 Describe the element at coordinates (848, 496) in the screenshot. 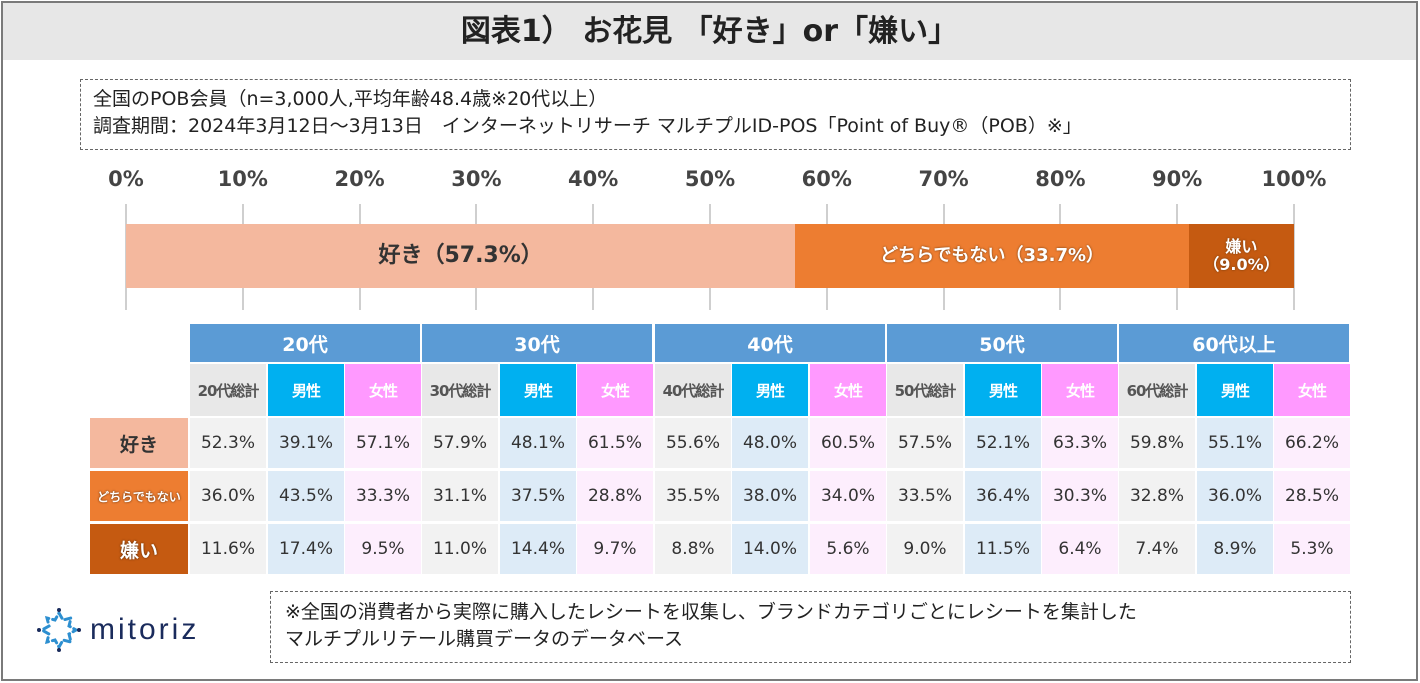

I see `table-cell: 34.0%` at that location.